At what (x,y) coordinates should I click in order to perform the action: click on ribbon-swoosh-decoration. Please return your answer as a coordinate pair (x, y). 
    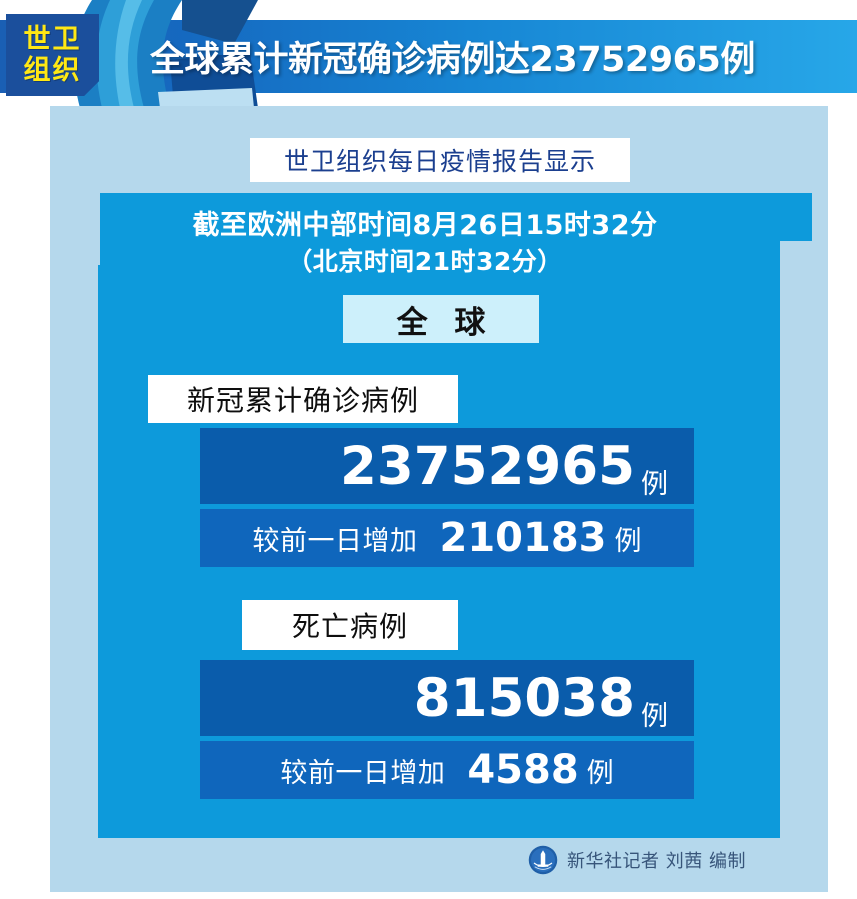
    Looking at the image, I should click on (177, 54).